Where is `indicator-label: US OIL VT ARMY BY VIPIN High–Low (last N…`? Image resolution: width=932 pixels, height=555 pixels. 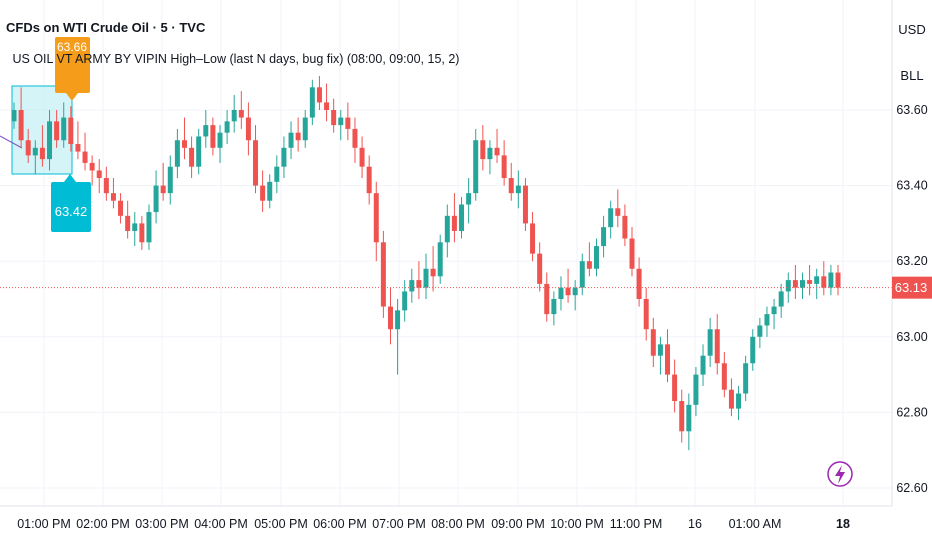 indicator-label: US OIL VT ARMY BY VIPIN High–Low (last N… is located at coordinates (236, 59).